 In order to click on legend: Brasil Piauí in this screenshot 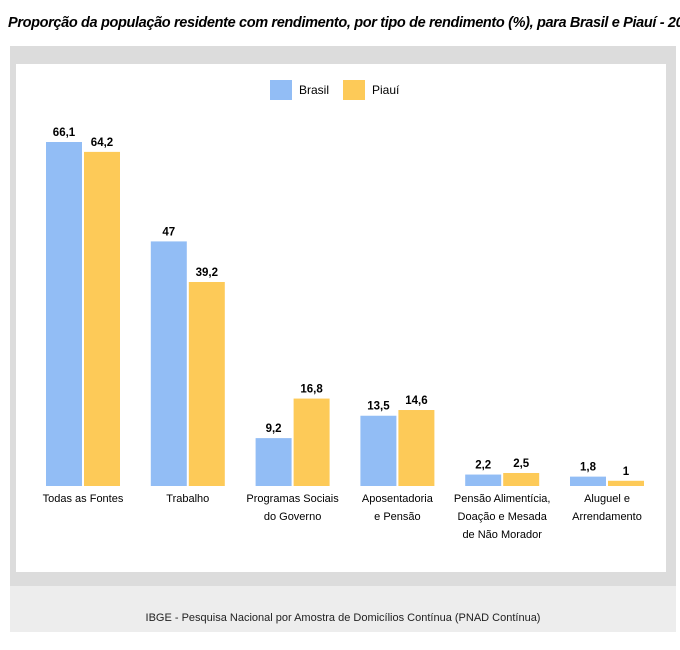, I will do `click(334, 90)`.